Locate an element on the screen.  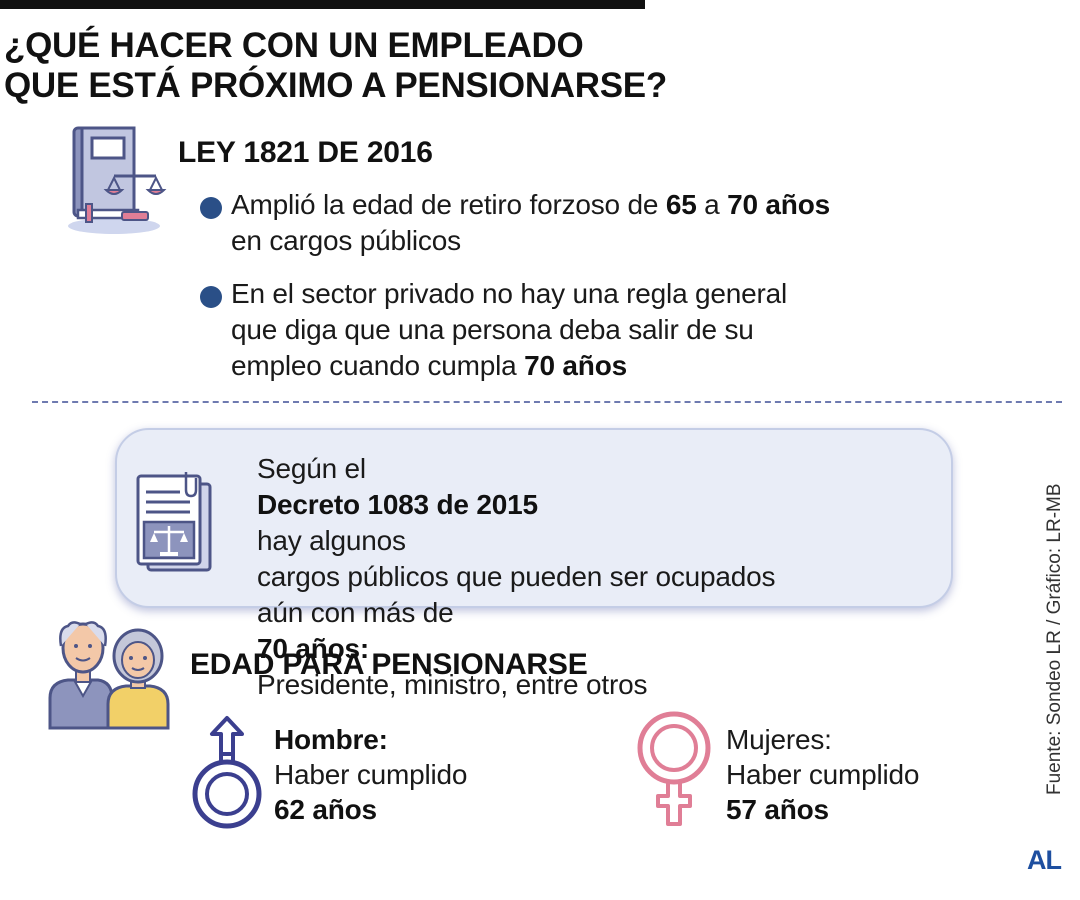
bullet1-bold-70: 70 años is located at coordinates (778, 204).